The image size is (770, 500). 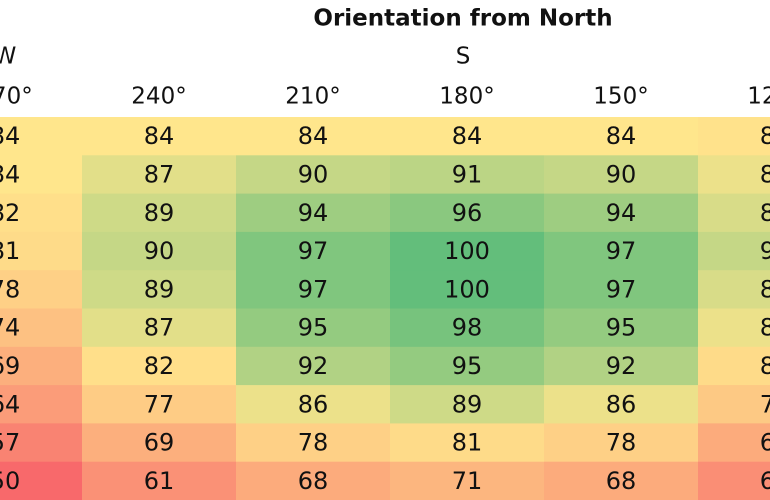 What do you see at coordinates (621, 443) in the screenshot?
I see `cell-value: 78` at bounding box center [621, 443].